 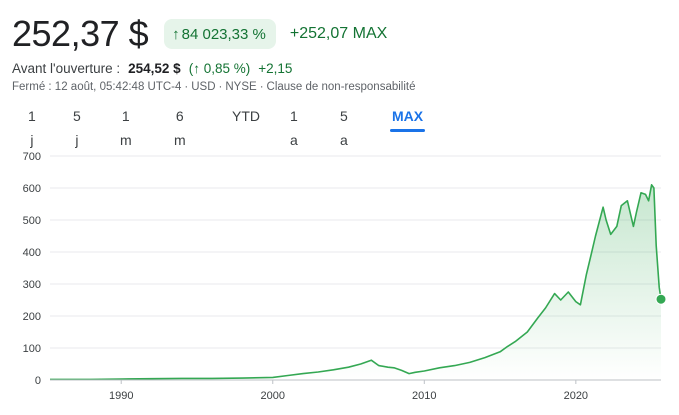 What do you see at coordinates (180, 128) in the screenshot?
I see `tab-6-months: 6 m` at bounding box center [180, 128].